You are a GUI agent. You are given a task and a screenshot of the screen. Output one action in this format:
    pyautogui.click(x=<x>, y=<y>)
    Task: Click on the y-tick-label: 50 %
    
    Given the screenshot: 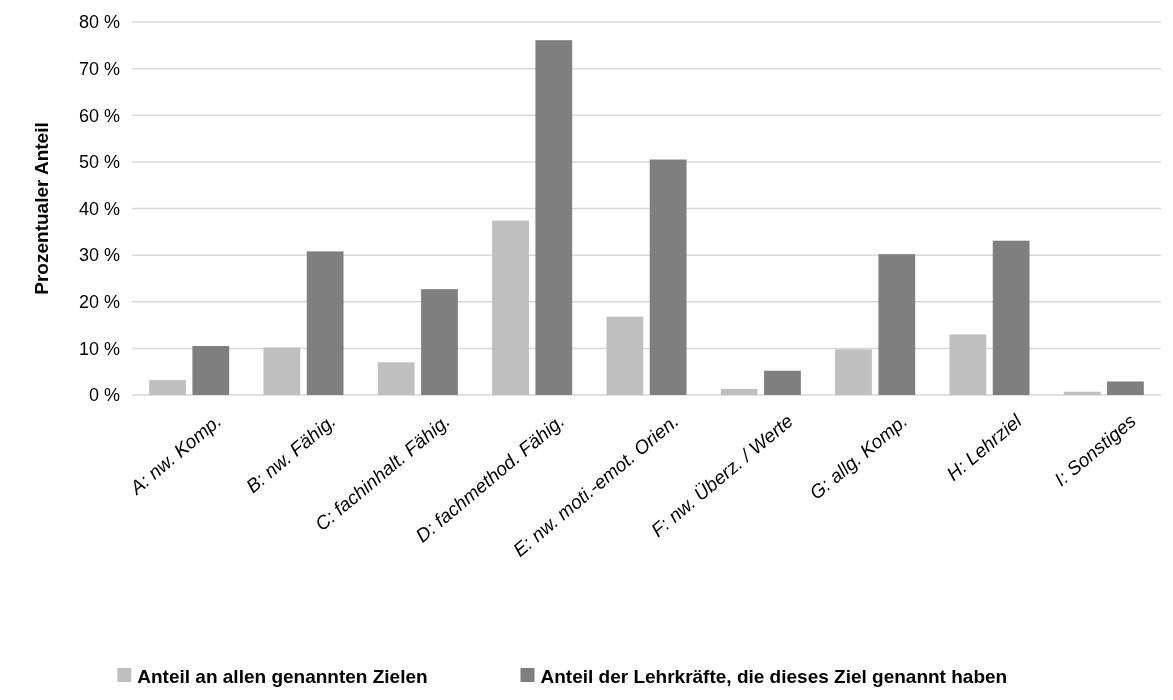 What is the action you would take?
    pyautogui.click(x=99, y=162)
    